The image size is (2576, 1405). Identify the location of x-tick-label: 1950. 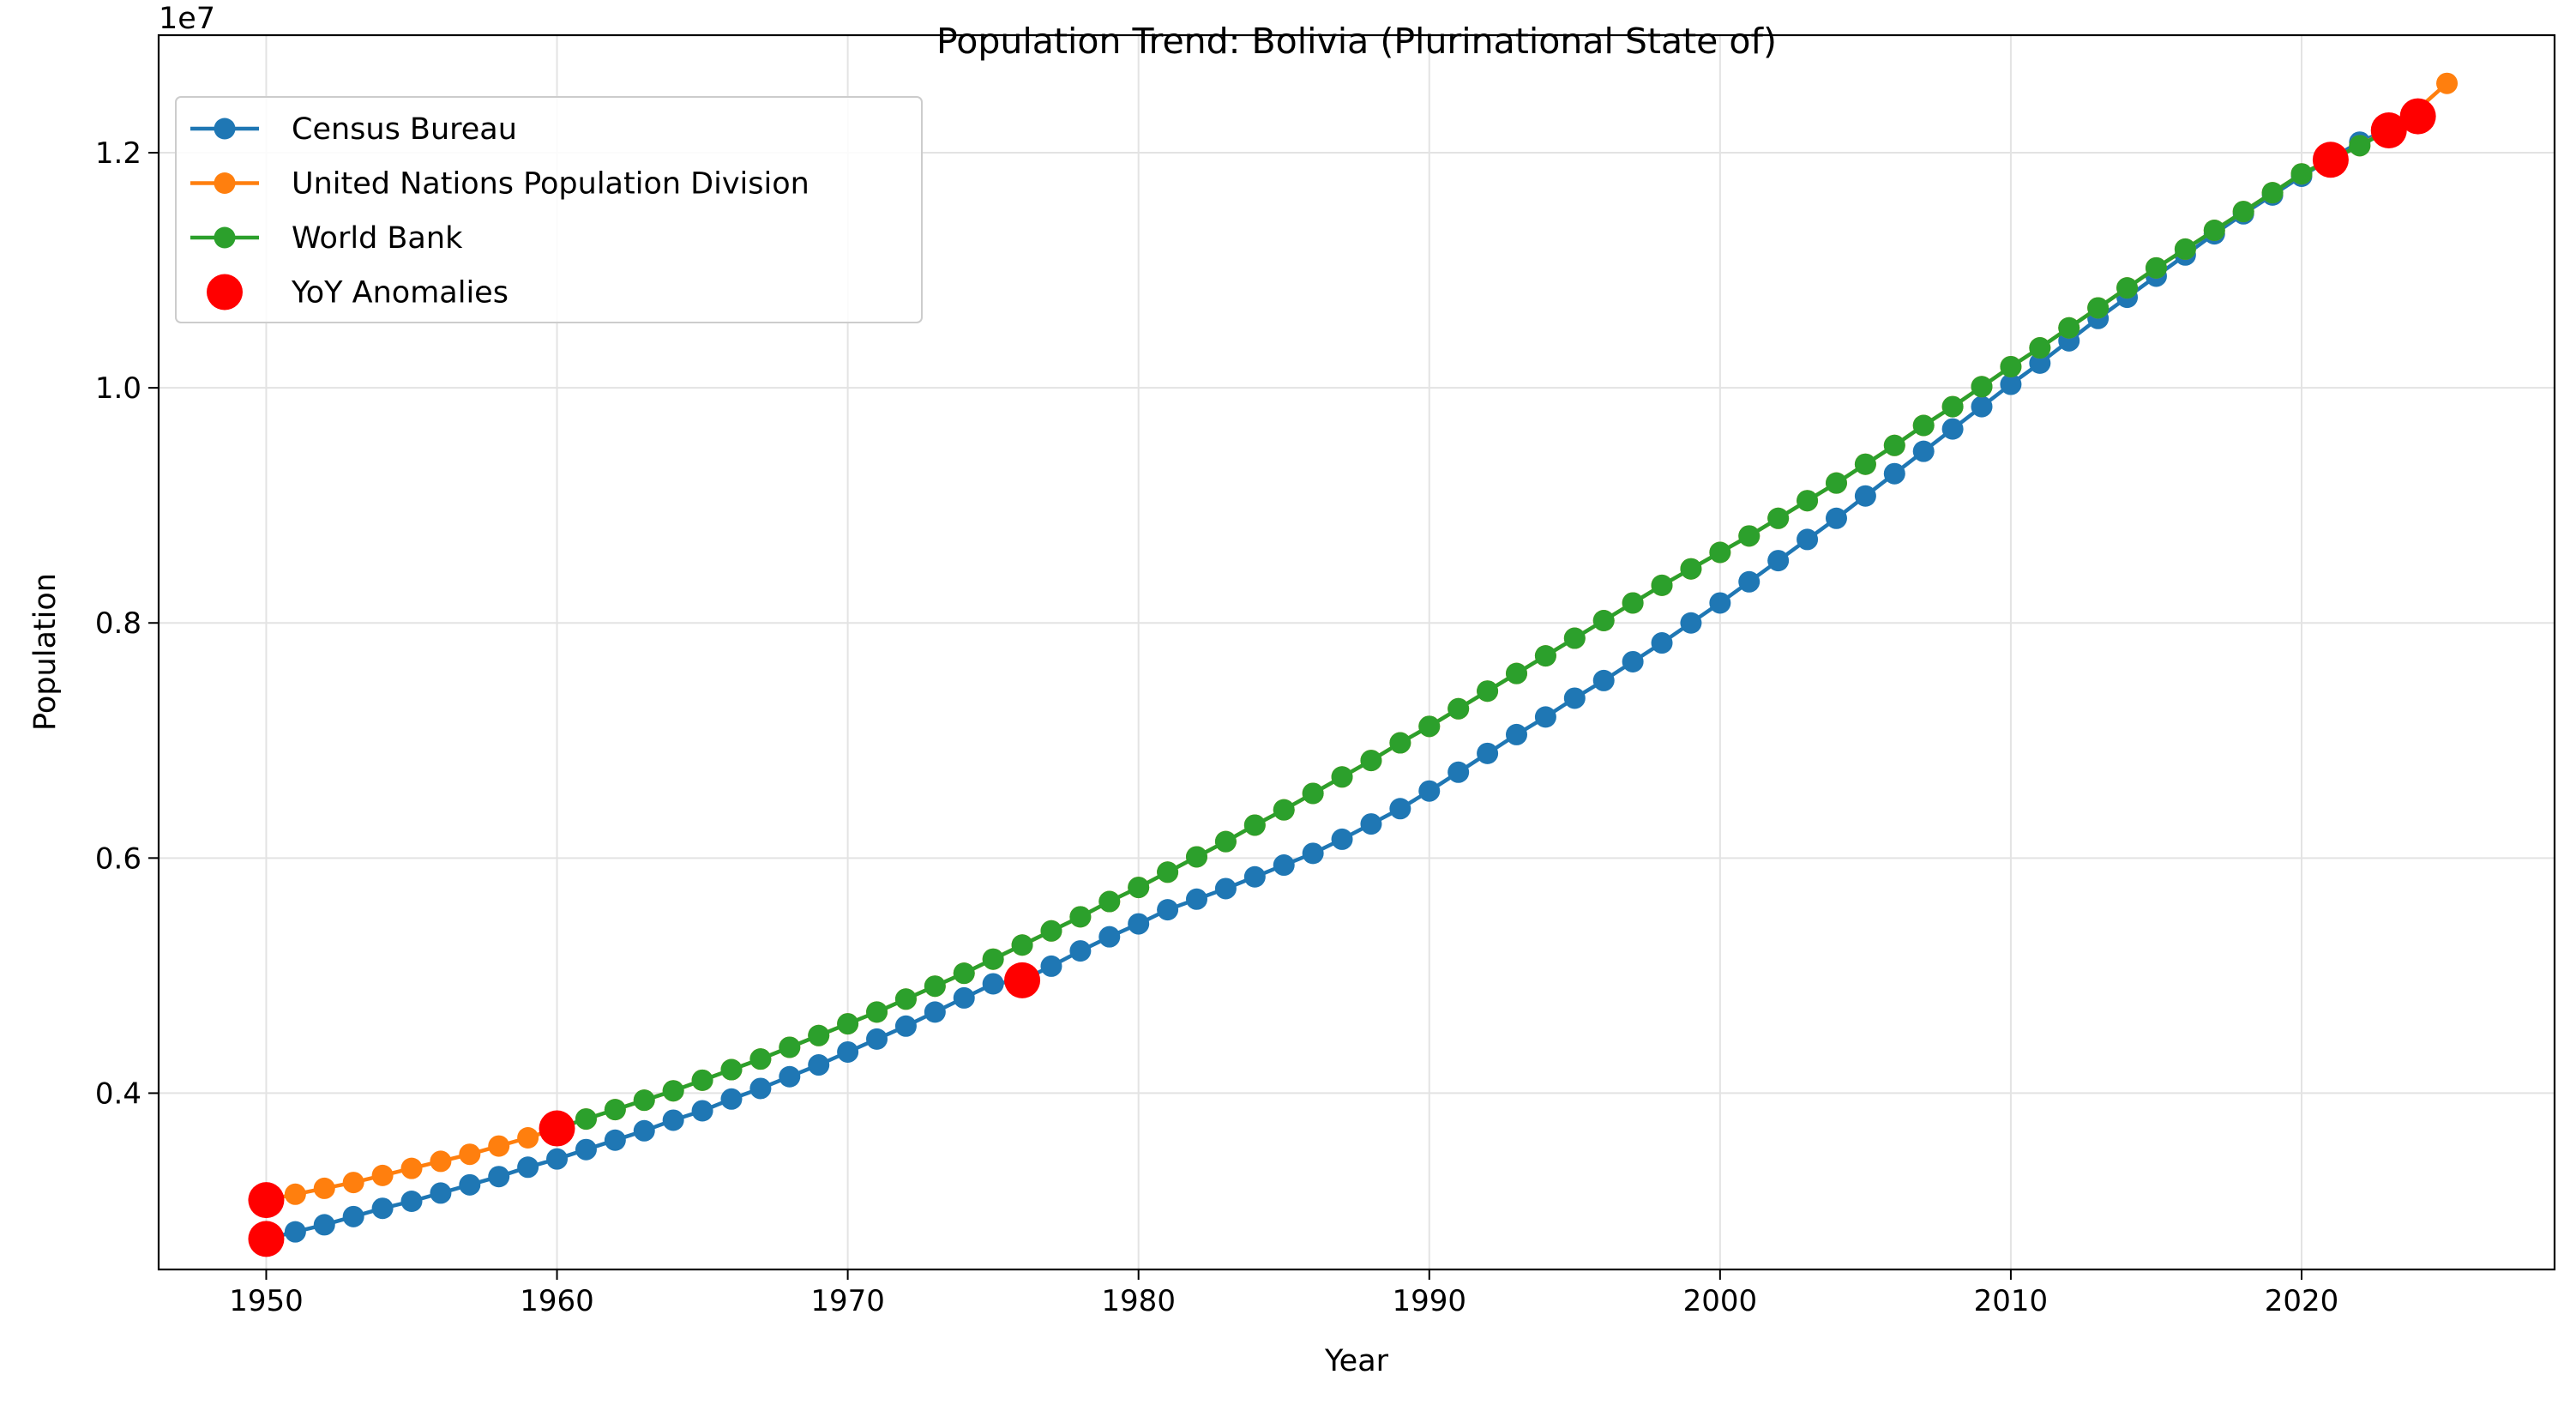
(266, 1301).